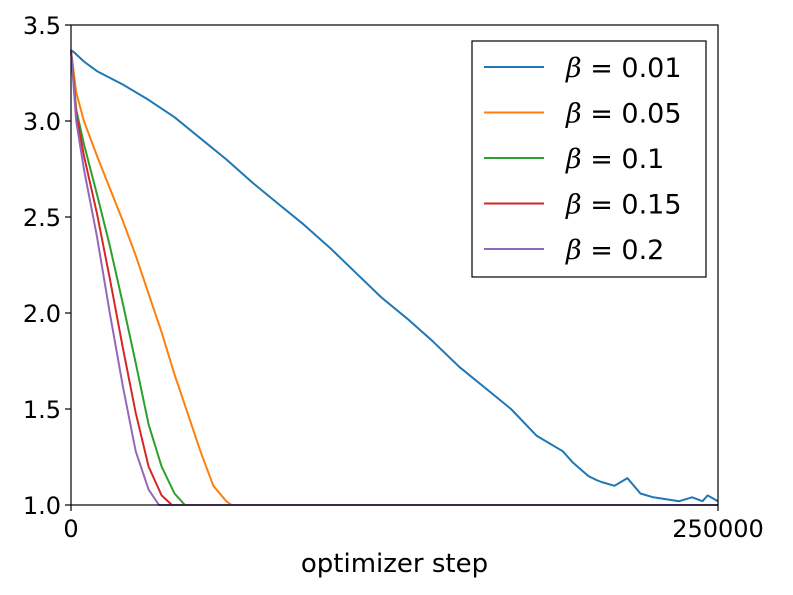  I want to click on legend-value: 0.1, so click(642, 159).